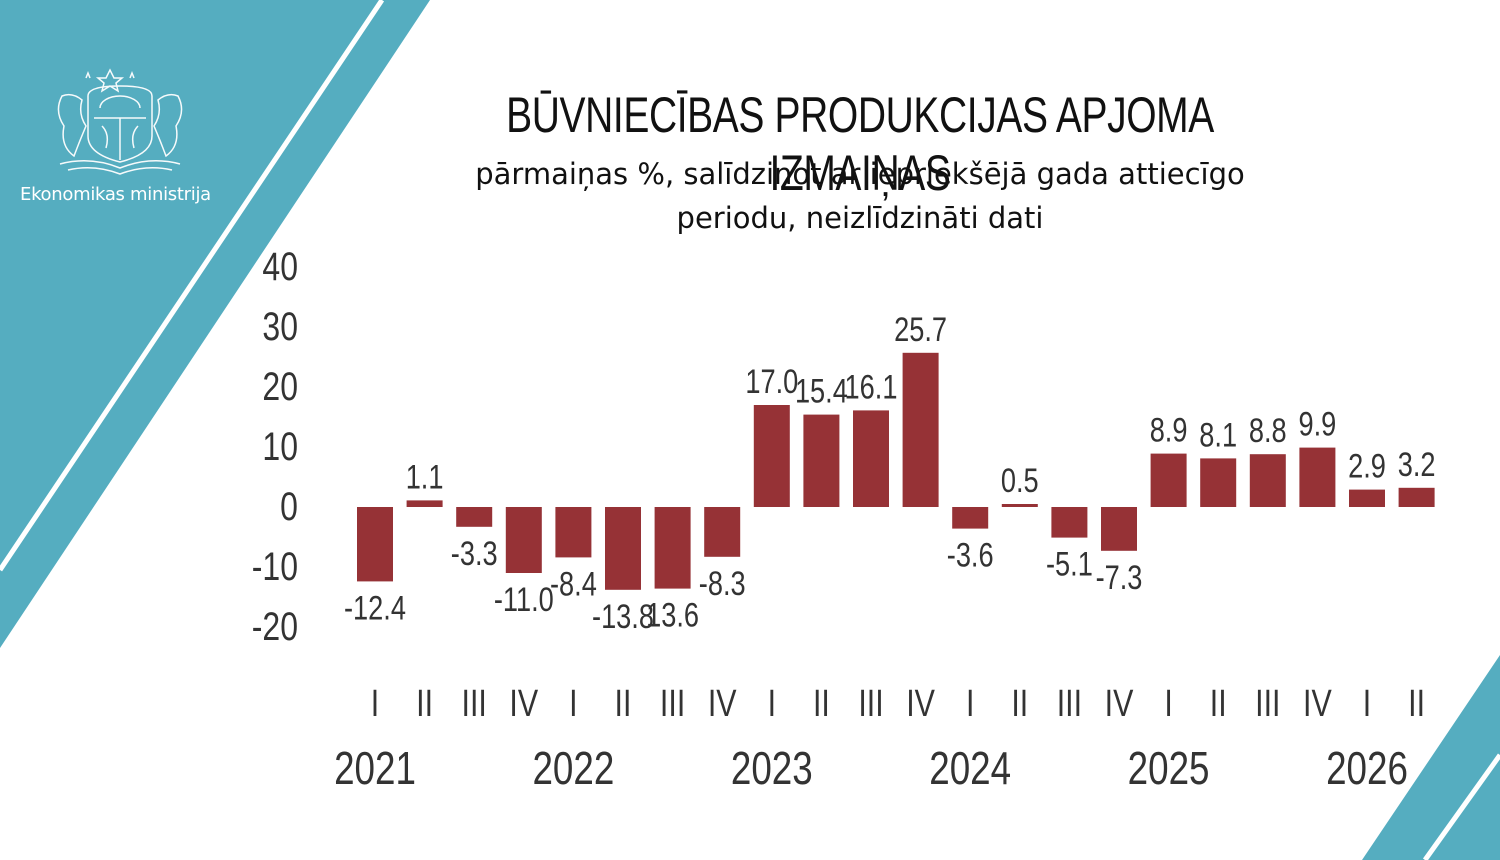  Describe the element at coordinates (970, 555) in the screenshot. I see `value-label: -3.6` at that location.